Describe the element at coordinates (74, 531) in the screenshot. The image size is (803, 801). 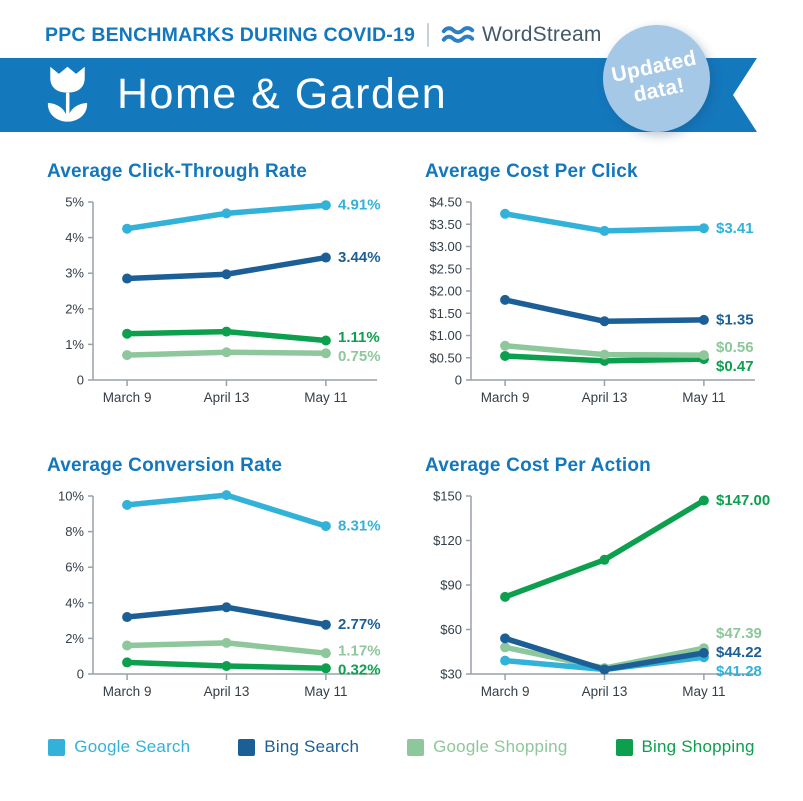
I see `y-tick-label: 8%` at that location.